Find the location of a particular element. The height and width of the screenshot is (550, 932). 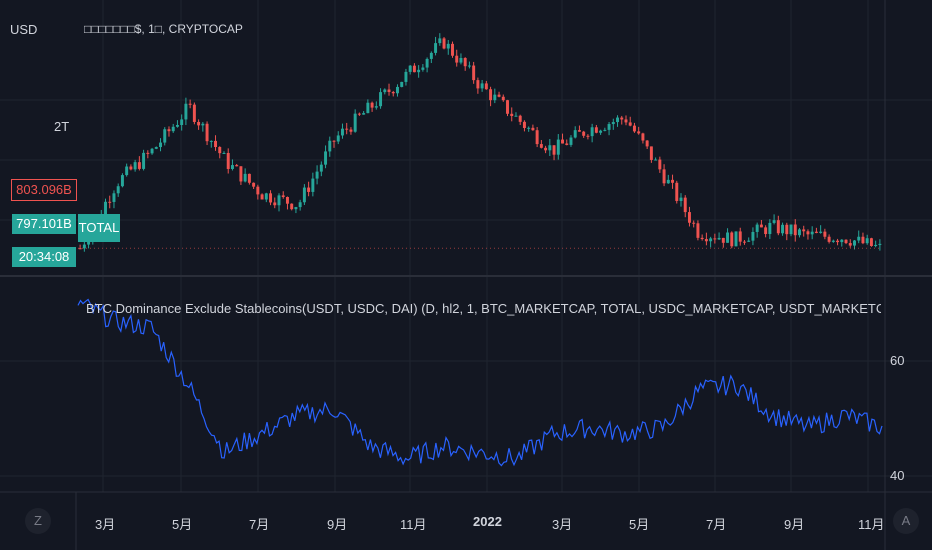

currency-label: USD is located at coordinates (24, 29).